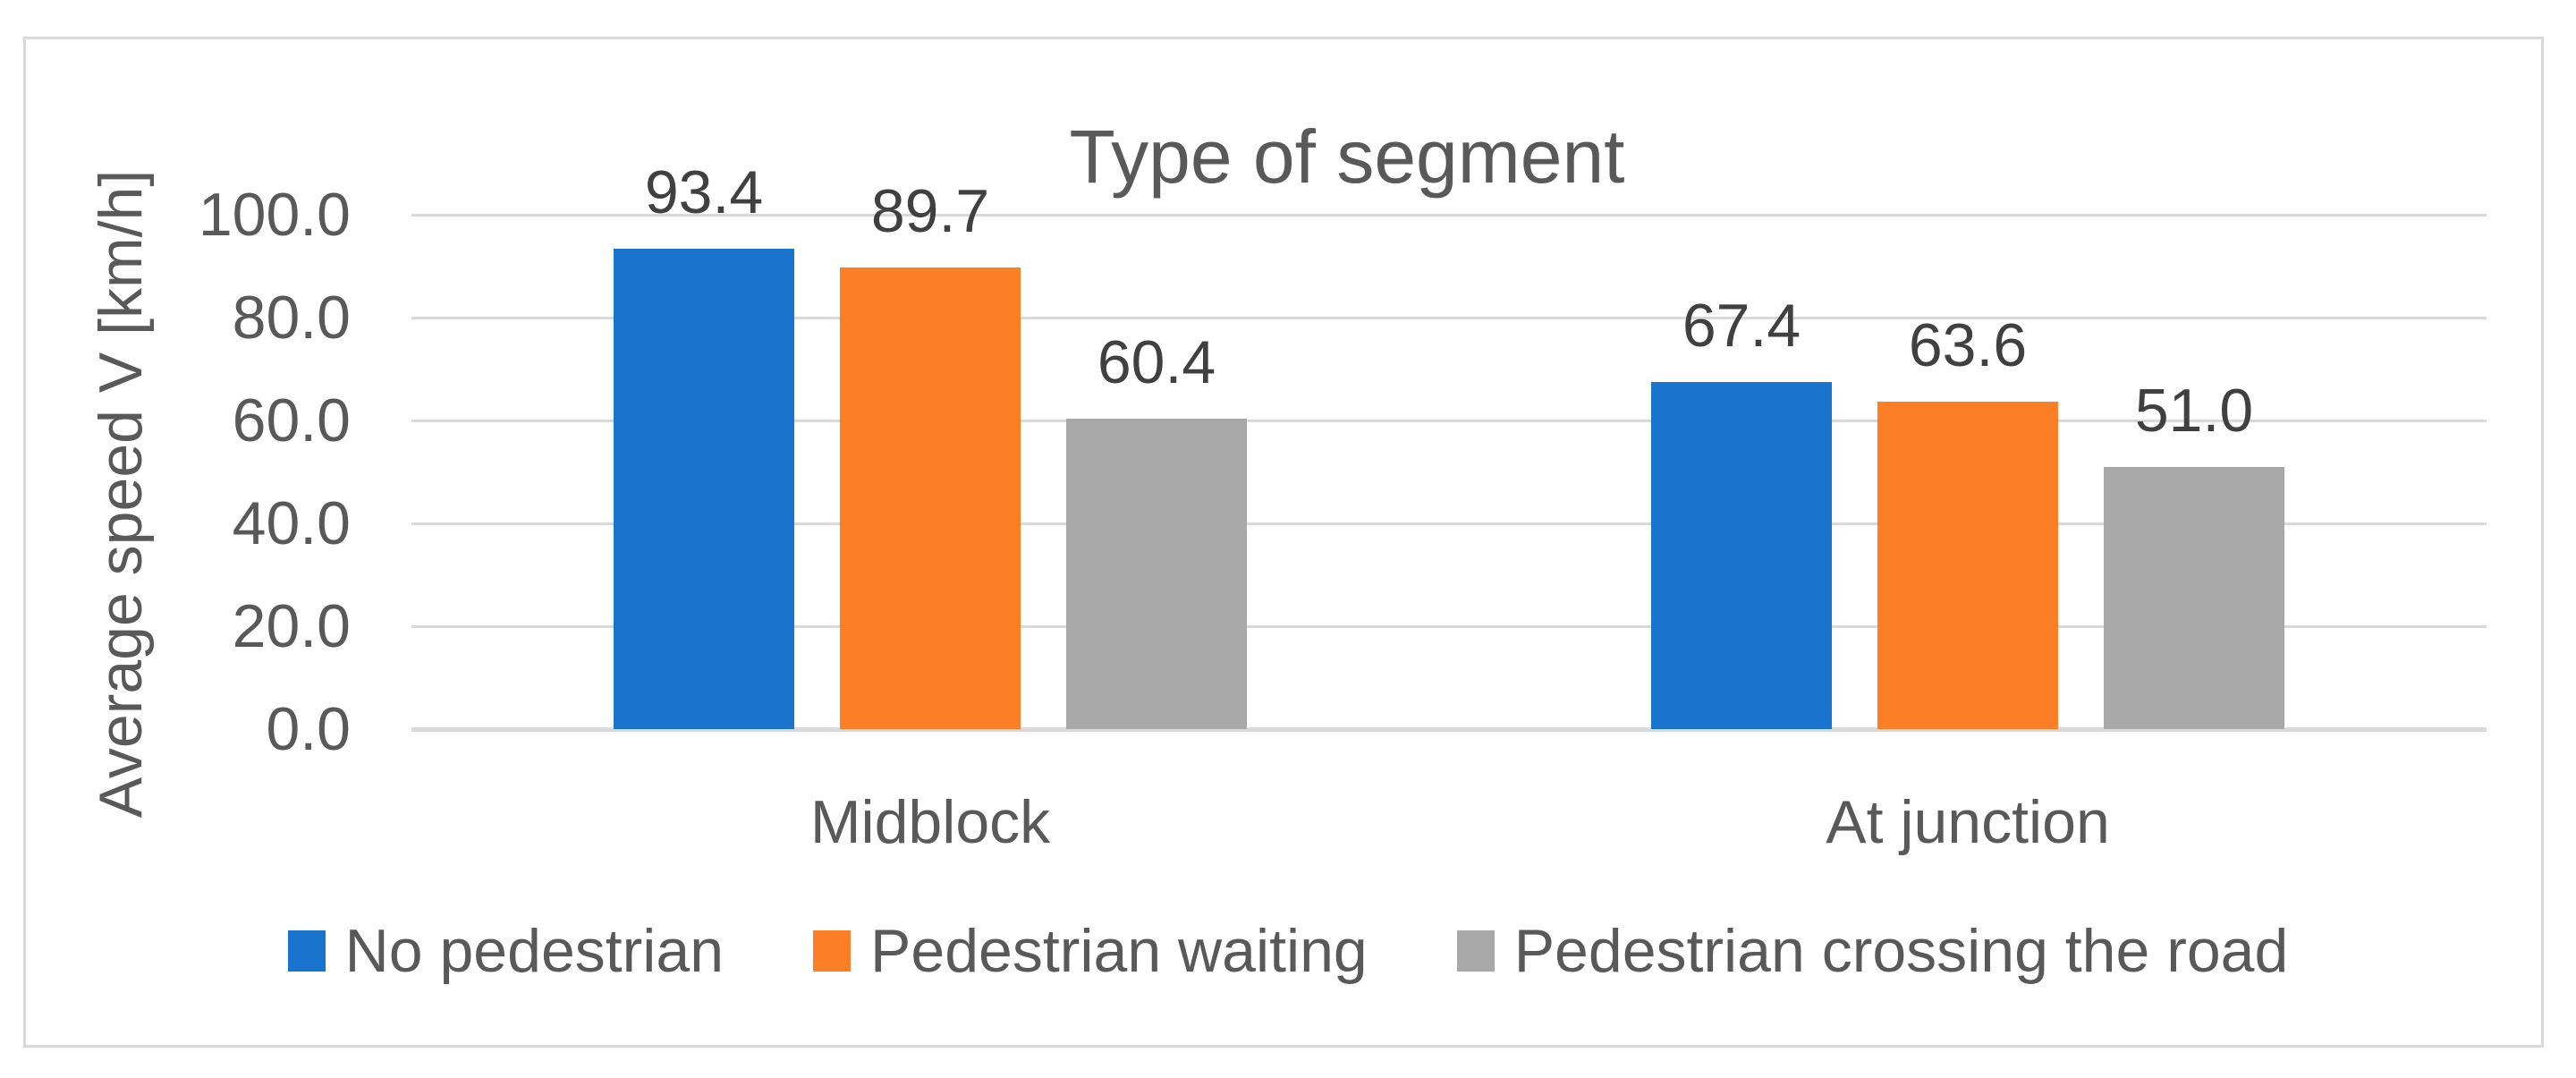  Describe the element at coordinates (308, 729) in the screenshot. I see `y-tick-label-0.0: 0.0` at that location.